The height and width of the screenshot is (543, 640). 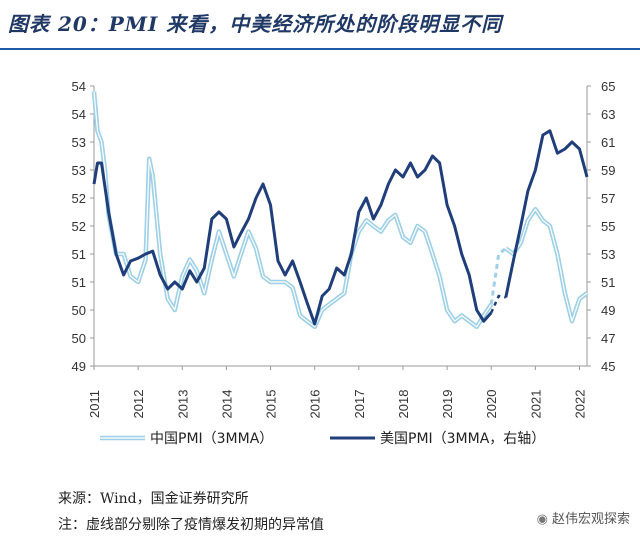 What do you see at coordinates (191, 525) in the screenshot?
I see `note-text: 注：虚线部分剔除了疫情爆发初期的异常值` at bounding box center [191, 525].